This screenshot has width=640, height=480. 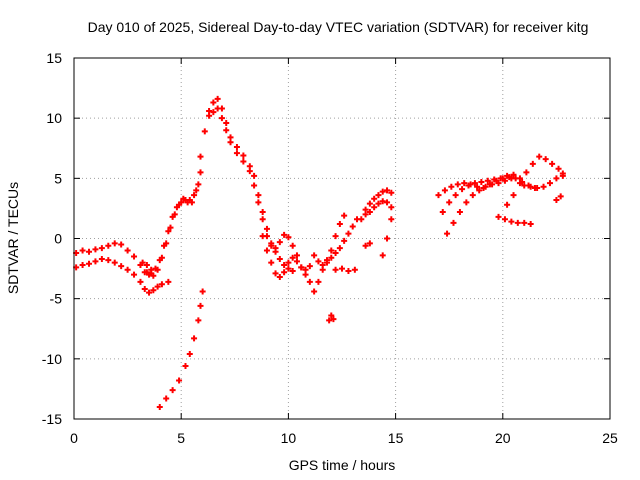 I want to click on y-tick-labels: 15 10 5 0 -5 -10 -15, so click(x=52, y=238).